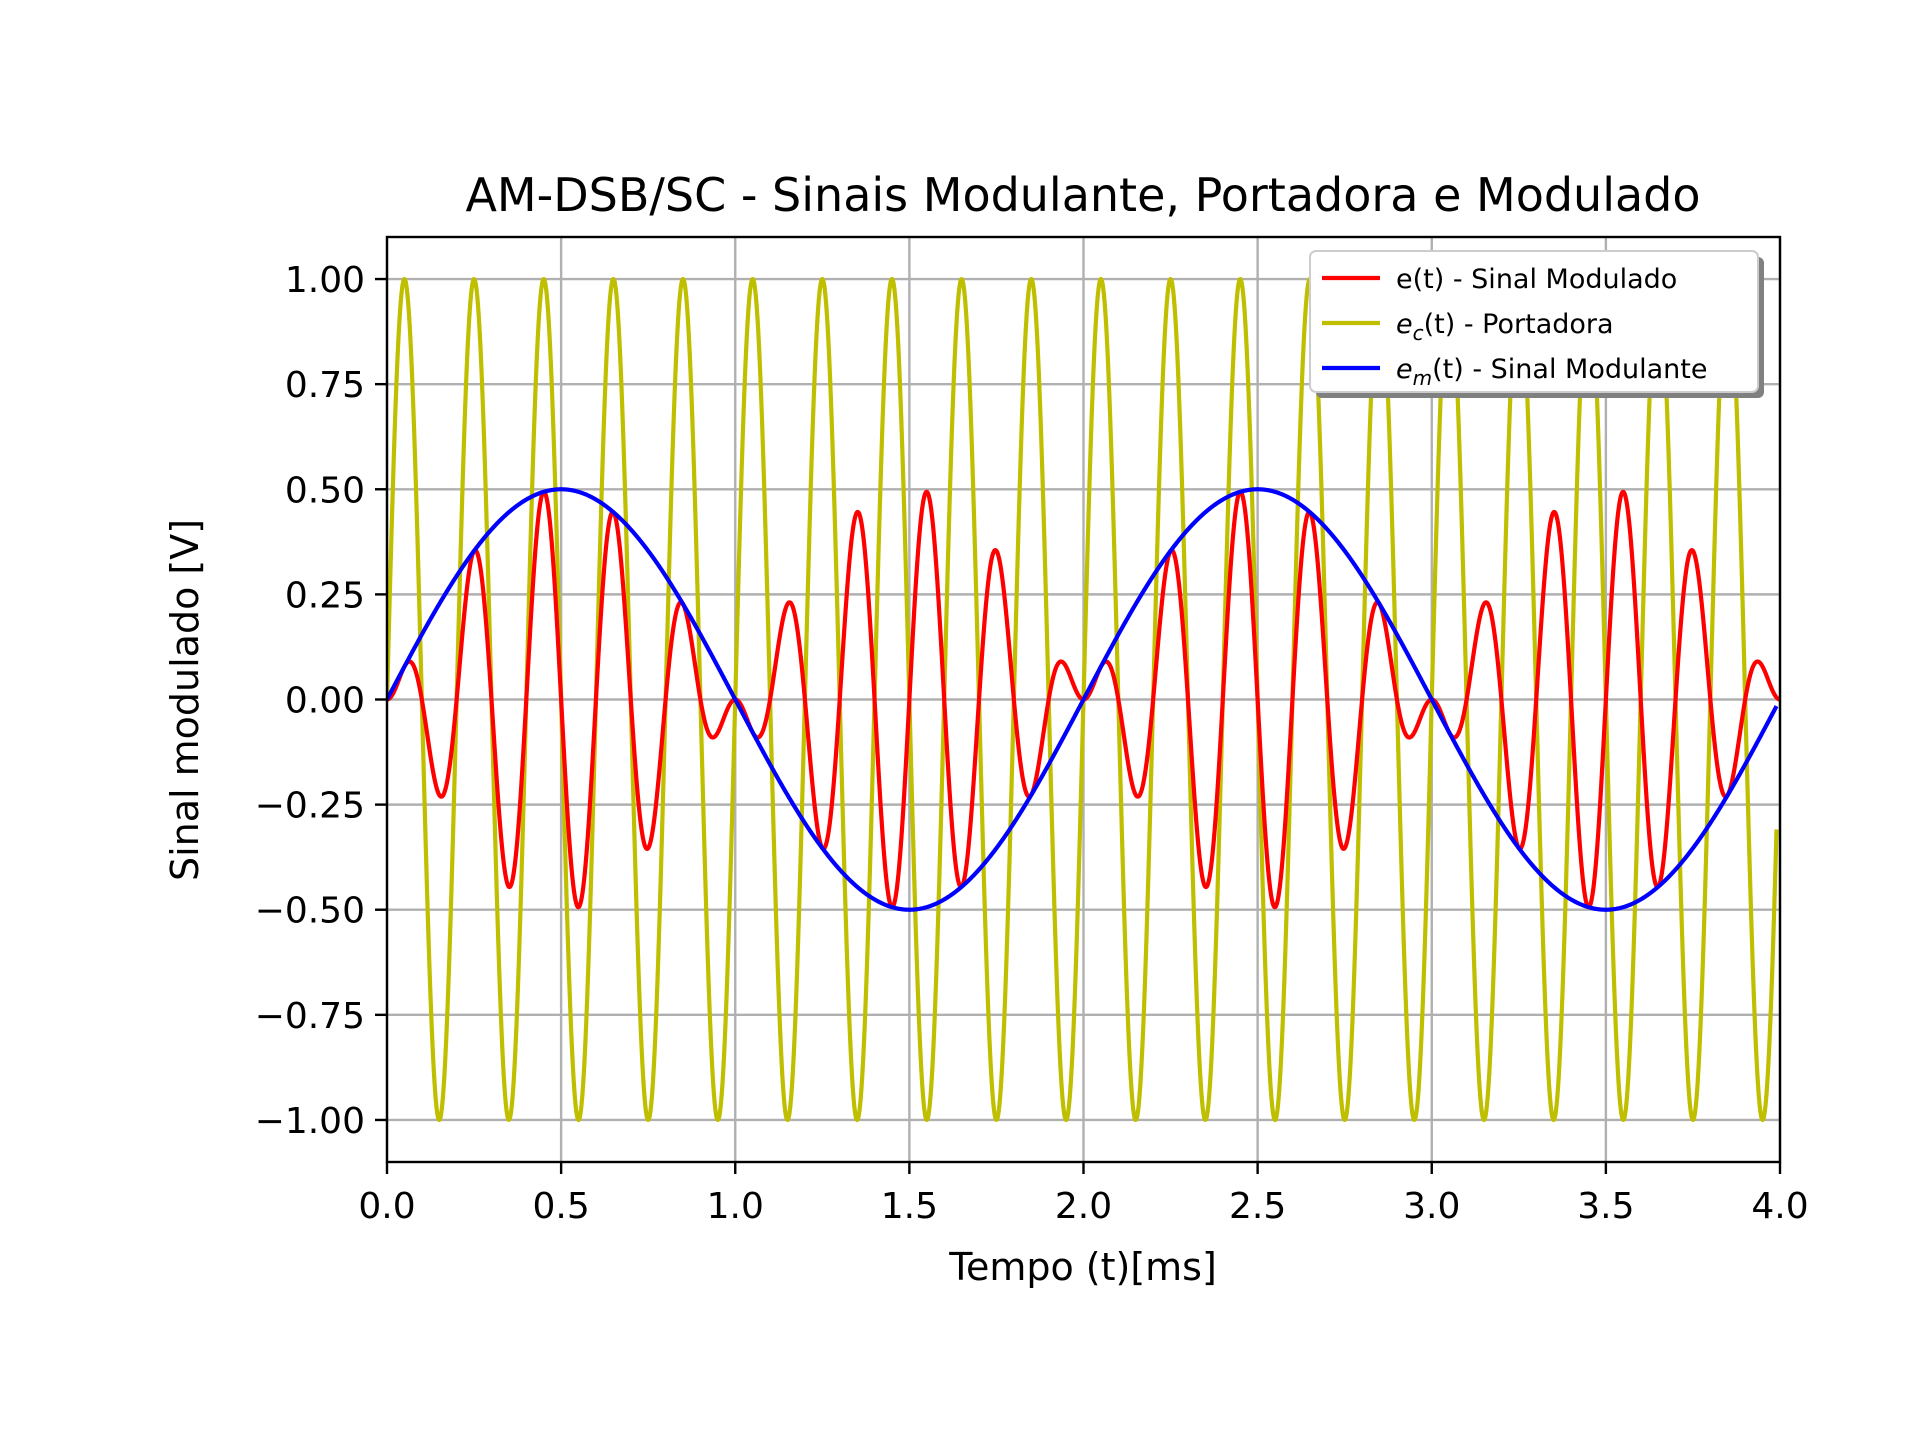  Describe the element at coordinates (325, 280) in the screenshot. I see `y-tick-label: 1.00` at that location.